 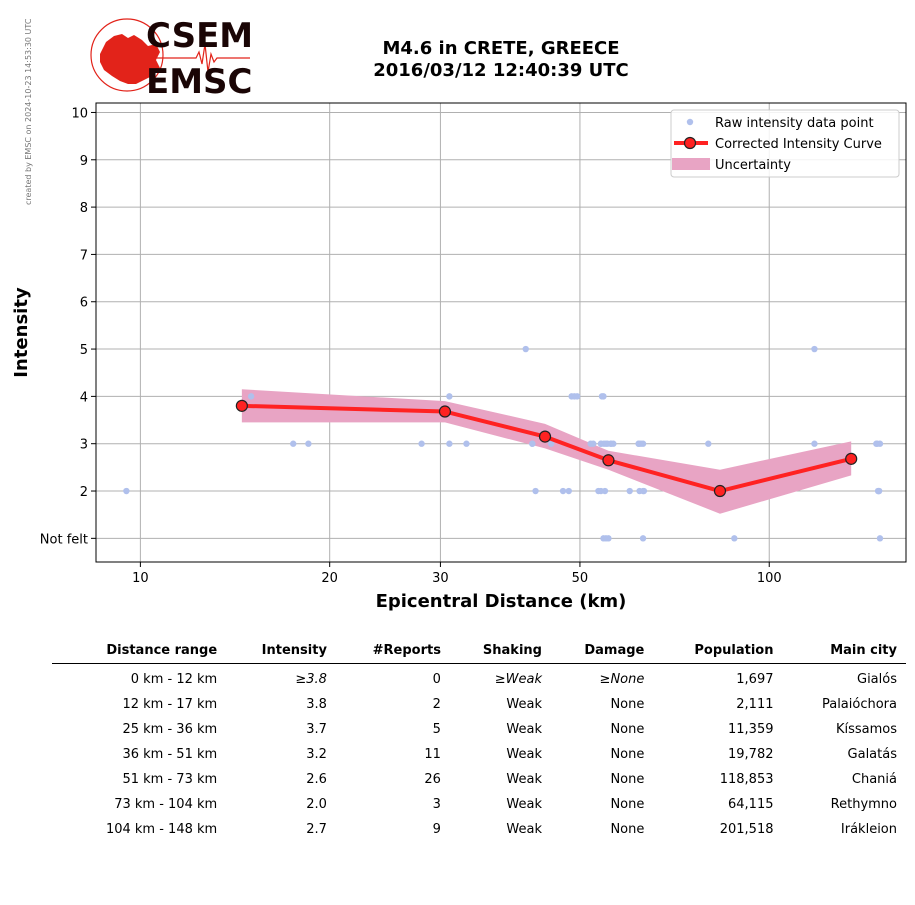 I want to click on cell-population: 1,697, so click(x=755, y=679).